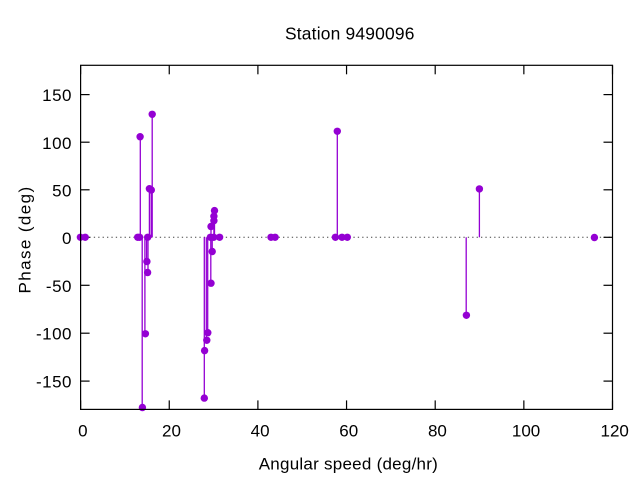 This screenshot has width=640, height=480. What do you see at coordinates (62, 191) in the screenshot?
I see `svg-text: 50` at bounding box center [62, 191].